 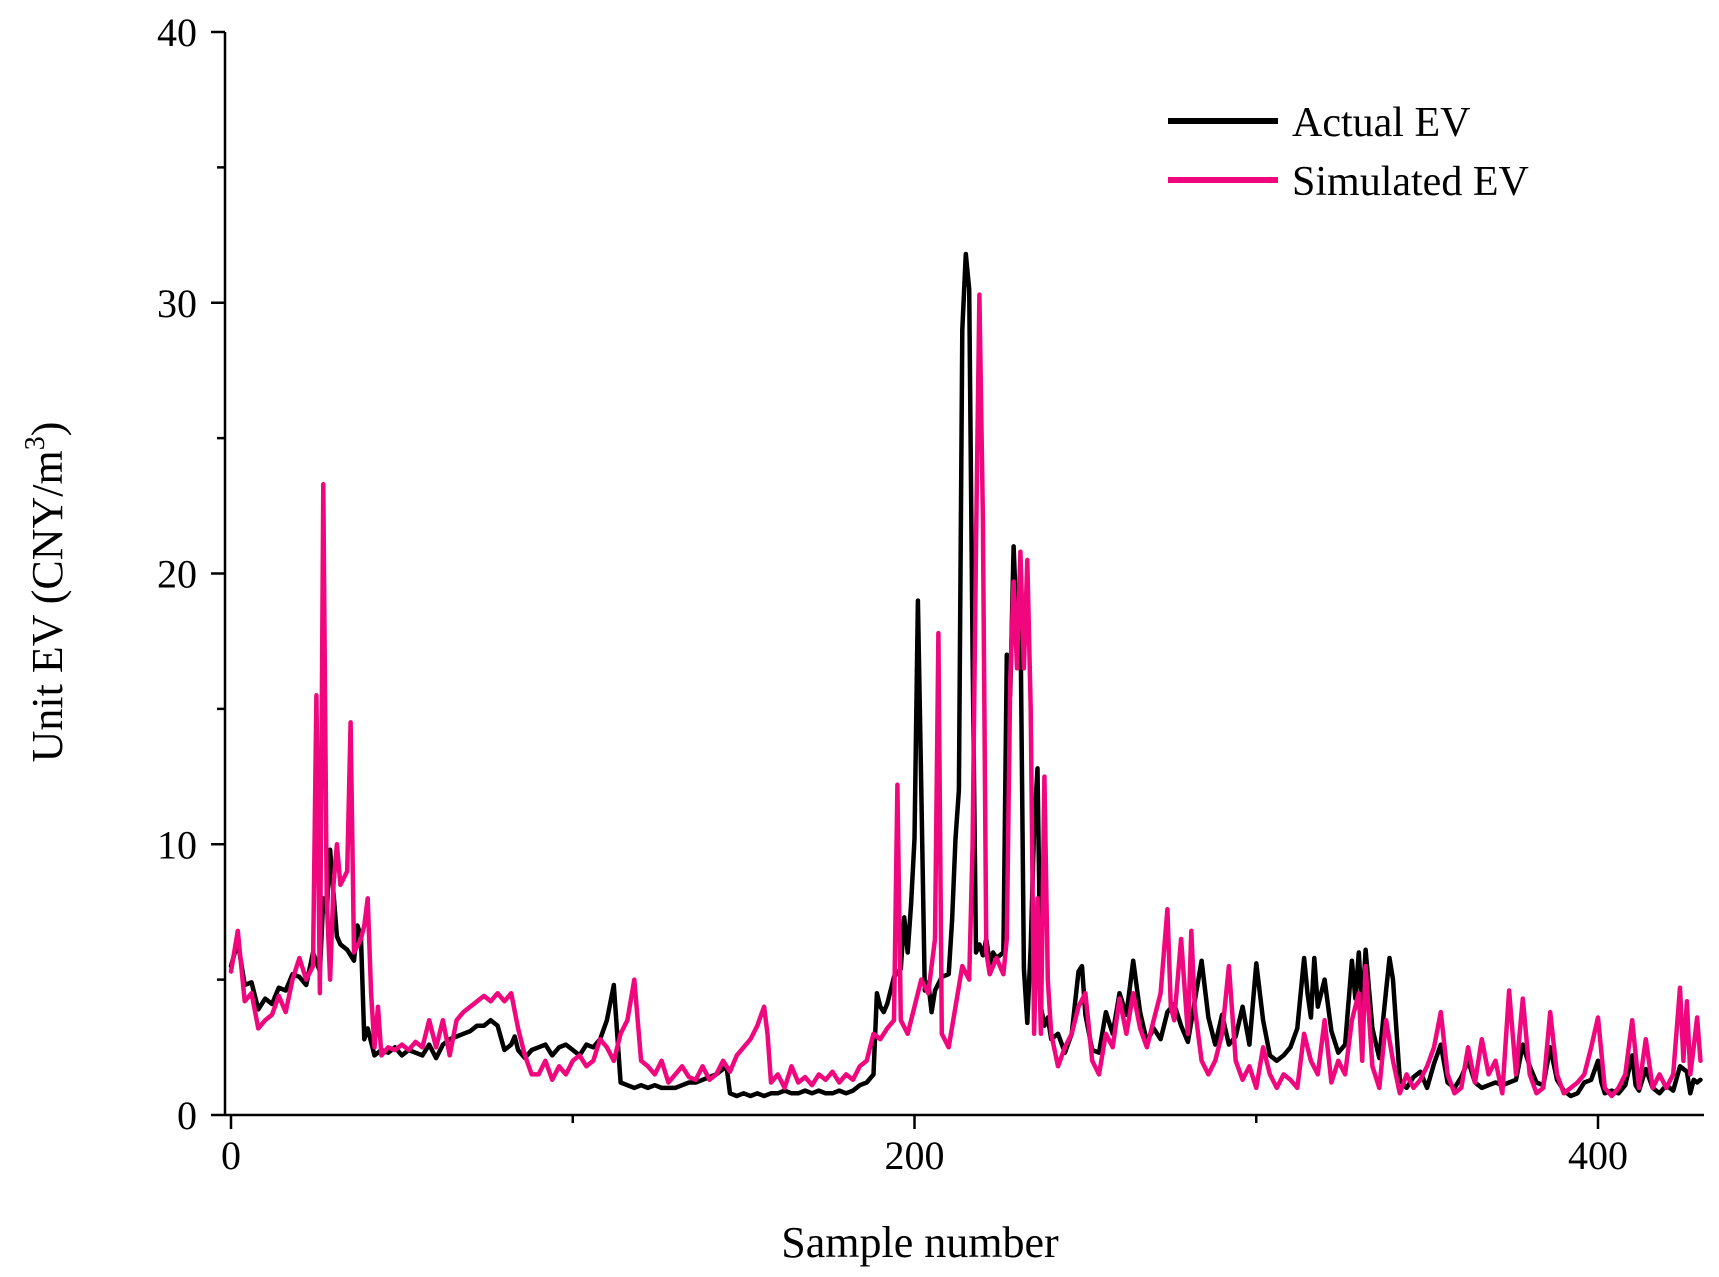 What do you see at coordinates (231, 1155) in the screenshot?
I see `x-tick-label: 0` at bounding box center [231, 1155].